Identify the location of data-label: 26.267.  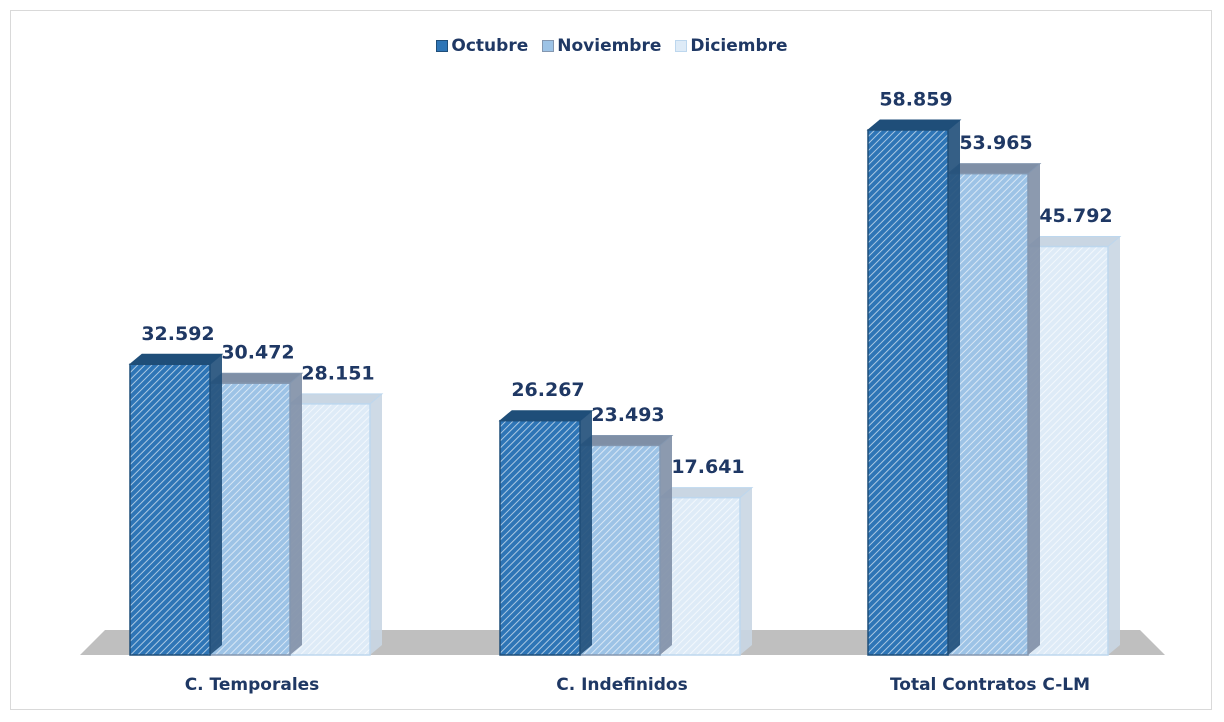
(547, 390).